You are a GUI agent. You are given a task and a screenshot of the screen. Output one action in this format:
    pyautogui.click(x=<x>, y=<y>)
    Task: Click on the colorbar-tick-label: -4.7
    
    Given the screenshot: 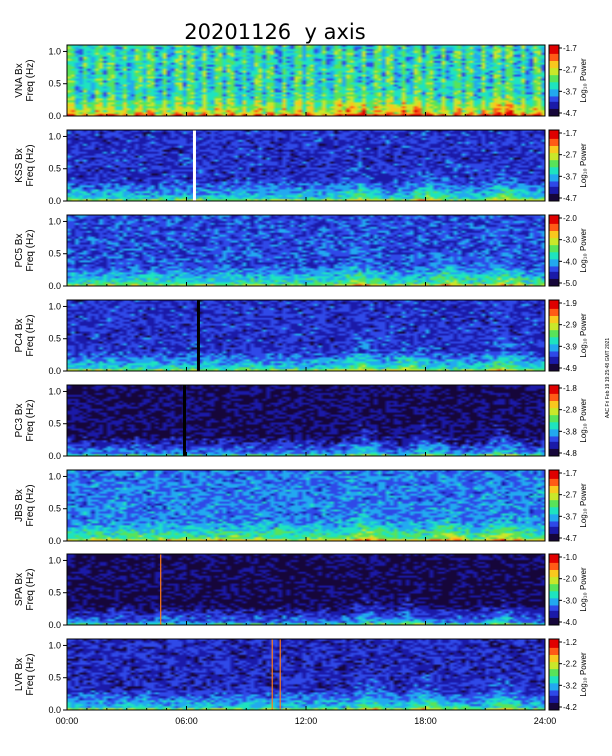 What is the action you would take?
    pyautogui.click(x=570, y=198)
    